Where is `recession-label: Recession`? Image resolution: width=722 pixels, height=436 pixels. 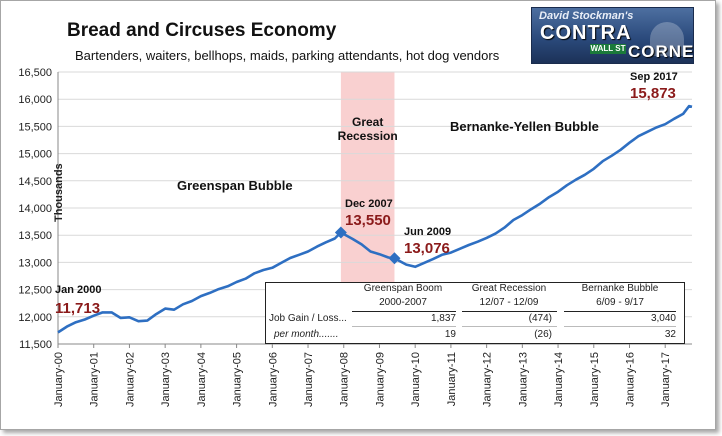
recession-label: Recession is located at coordinates (368, 136).